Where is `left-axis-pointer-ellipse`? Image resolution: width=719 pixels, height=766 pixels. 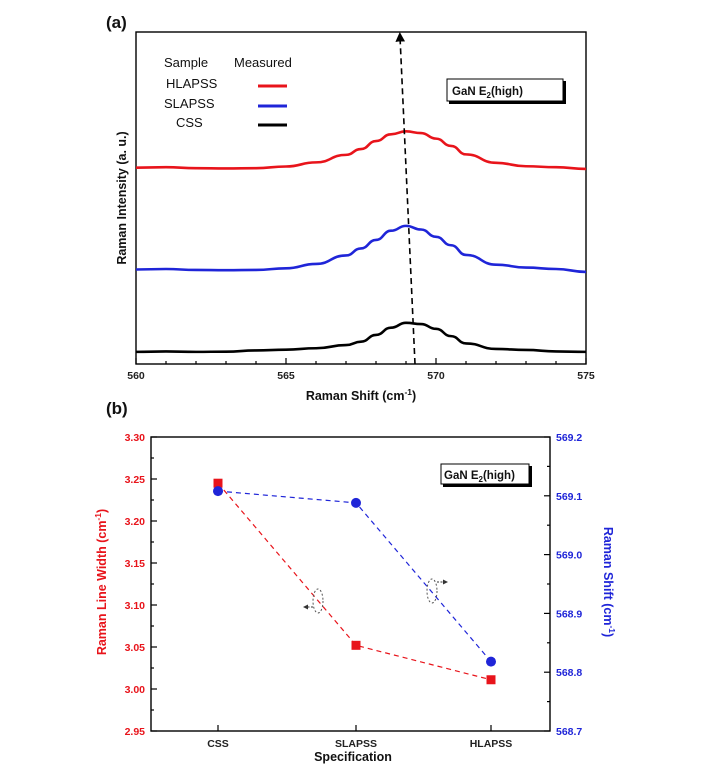
left-axis-pointer-ellipse is located at coordinates (318, 601).